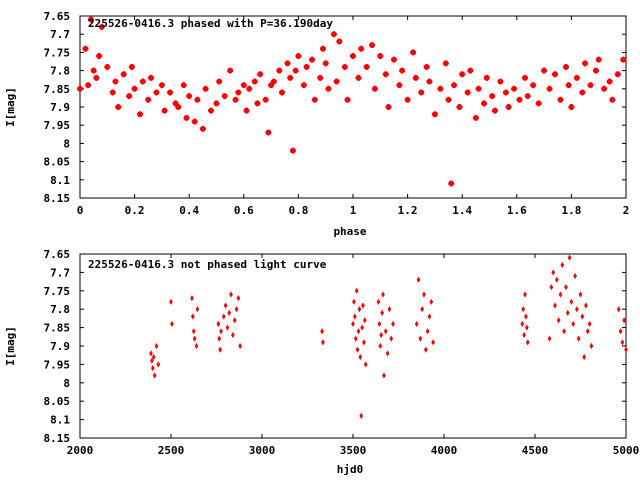  I want to click on y-tick-label: 7.65, so click(57, 16).